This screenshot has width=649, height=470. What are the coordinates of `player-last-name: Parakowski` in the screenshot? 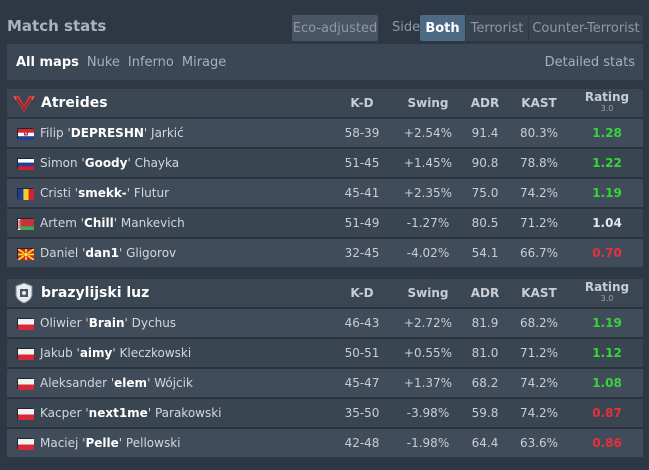 It's located at (188, 413).